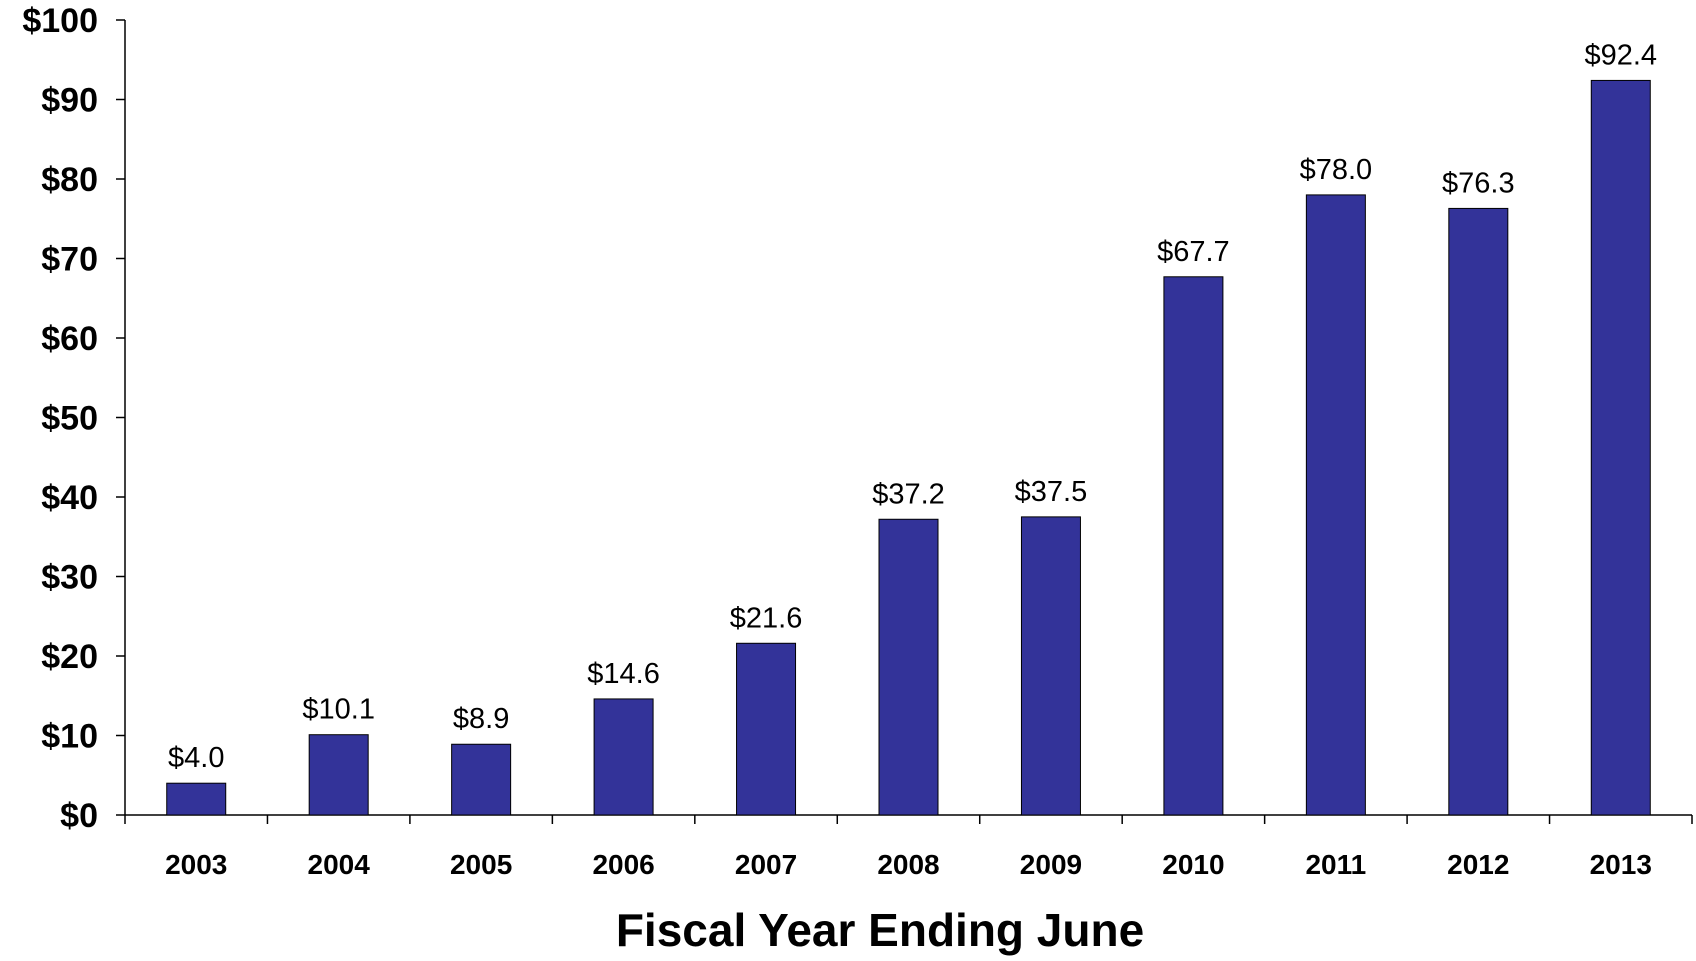 The image size is (1696, 961). What do you see at coordinates (69, 578) in the screenshot?
I see `y-tick-label: $30` at bounding box center [69, 578].